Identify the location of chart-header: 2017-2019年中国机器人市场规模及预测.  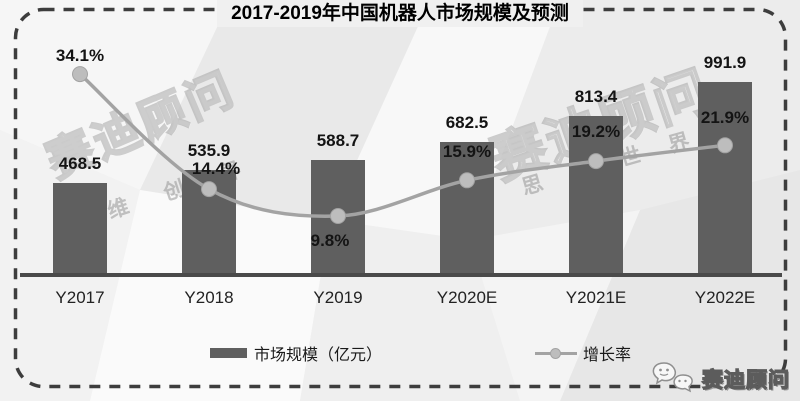
(400, 13).